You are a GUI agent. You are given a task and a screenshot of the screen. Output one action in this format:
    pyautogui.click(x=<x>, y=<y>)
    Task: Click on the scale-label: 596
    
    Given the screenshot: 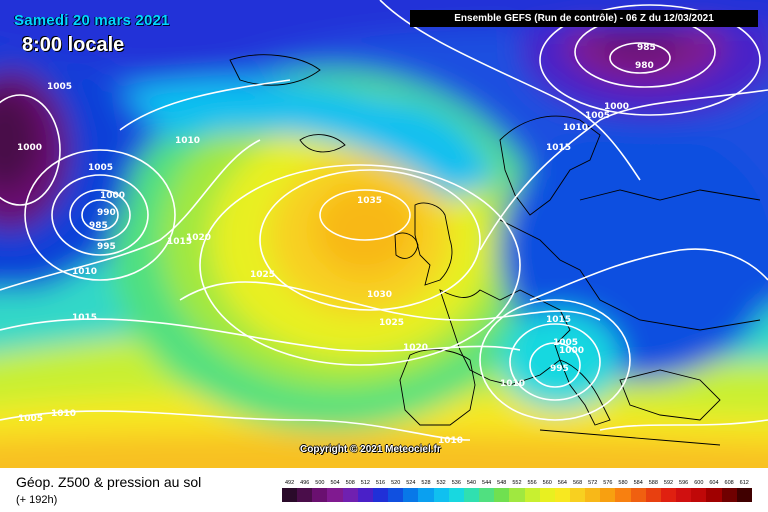 What is the action you would take?
    pyautogui.click(x=684, y=483)
    